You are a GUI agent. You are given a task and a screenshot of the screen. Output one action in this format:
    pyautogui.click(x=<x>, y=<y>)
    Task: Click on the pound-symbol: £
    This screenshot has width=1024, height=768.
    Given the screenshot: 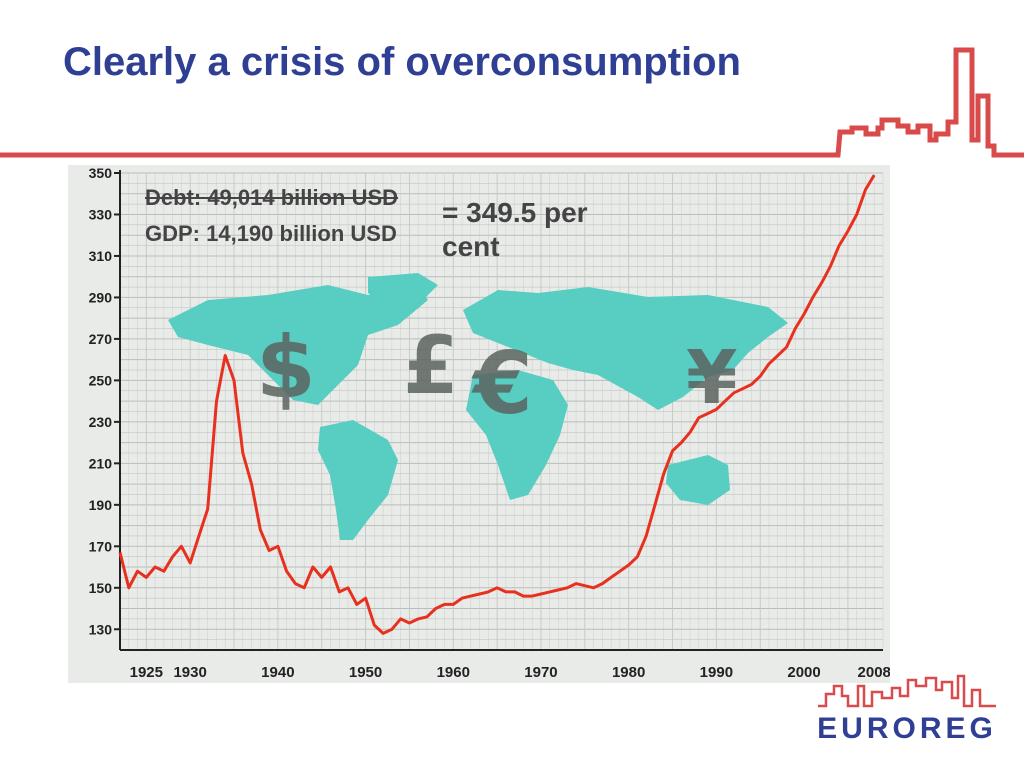 What is the action you would take?
    pyautogui.click(x=431, y=365)
    